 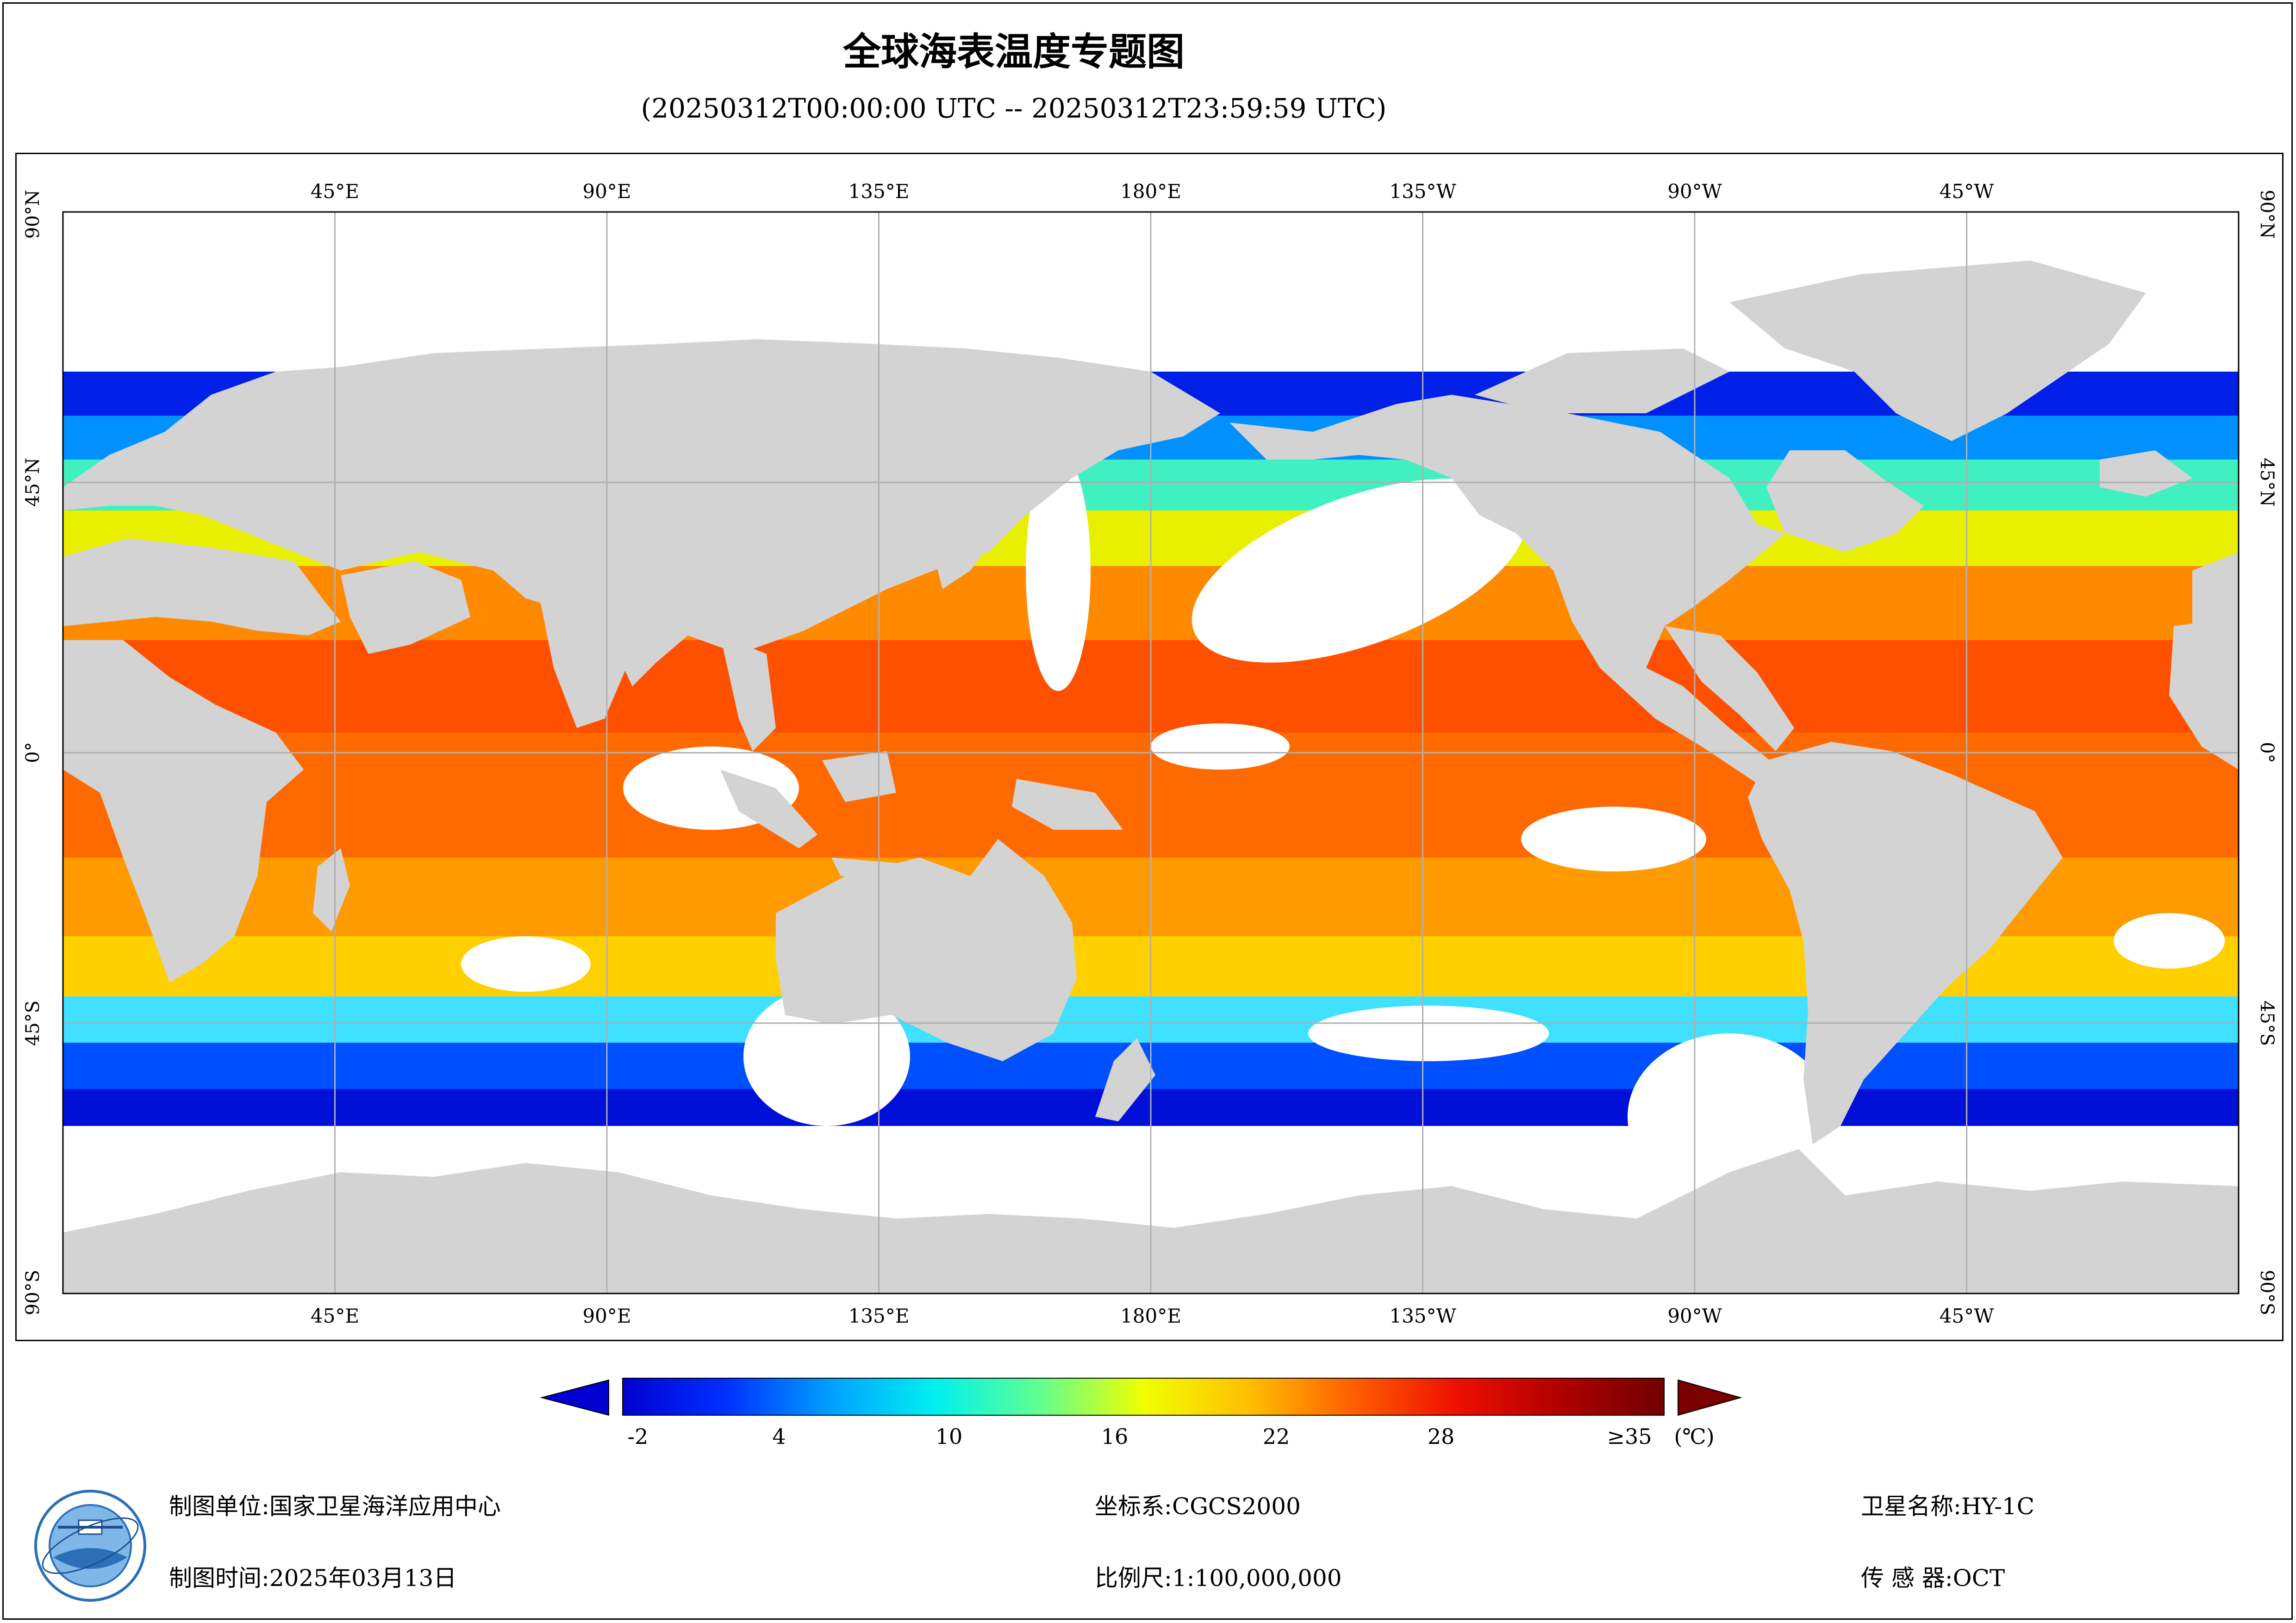 I want to click on top-lon-labels: 45°E 90°E 135°E 180°E 135°W 90°W 45°W, so click(x=1152, y=191).